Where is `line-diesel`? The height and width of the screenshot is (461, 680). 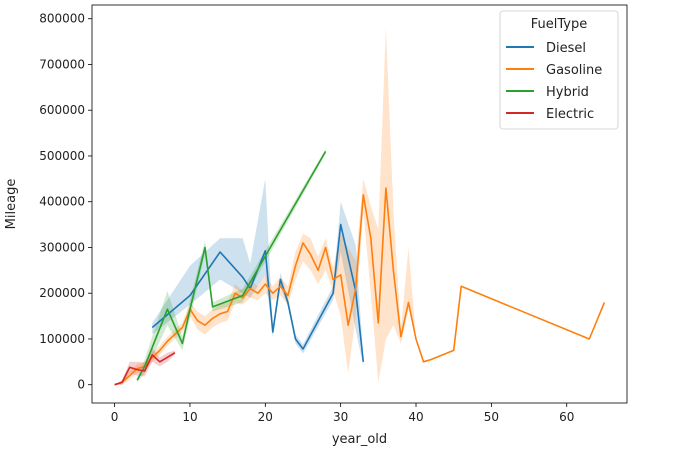 line-diesel is located at coordinates (258, 292).